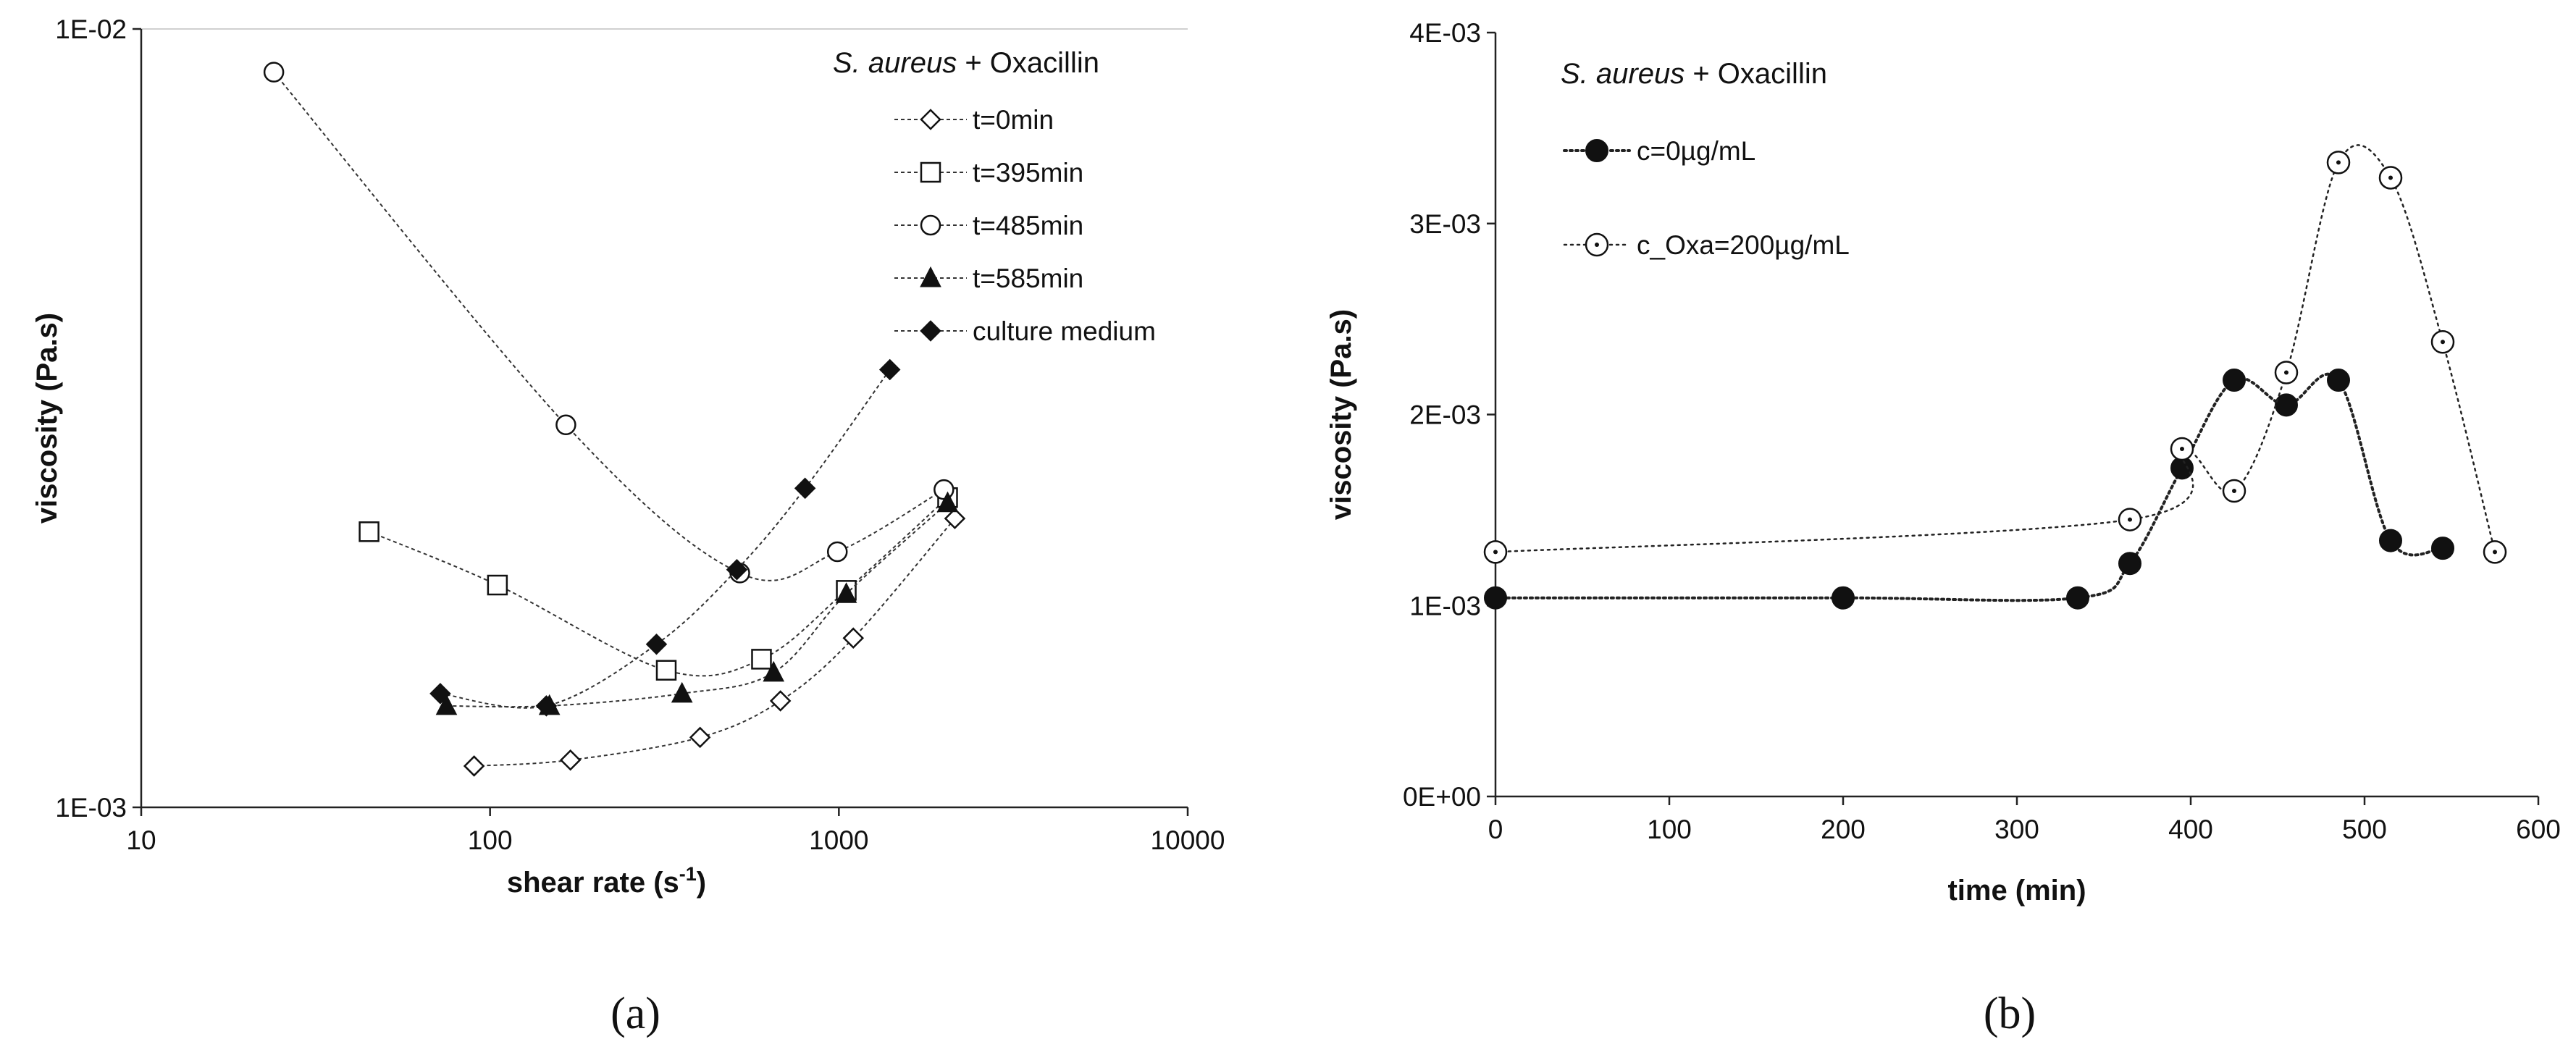 The image size is (2576, 1047). I want to click on legend-entry: t=585min, so click(988, 278).